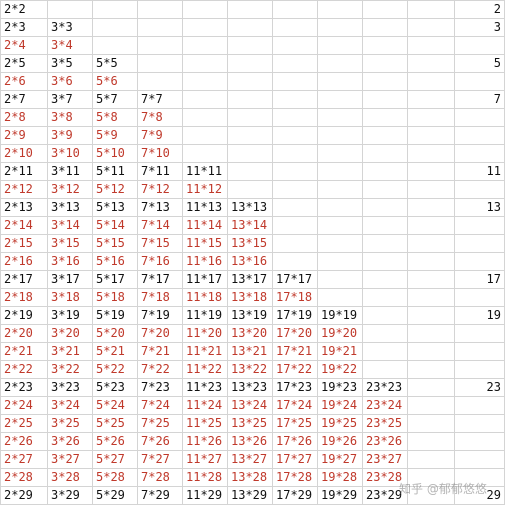 The height and width of the screenshot is (518, 516). I want to click on grid-cell: 11*14, so click(205, 225).